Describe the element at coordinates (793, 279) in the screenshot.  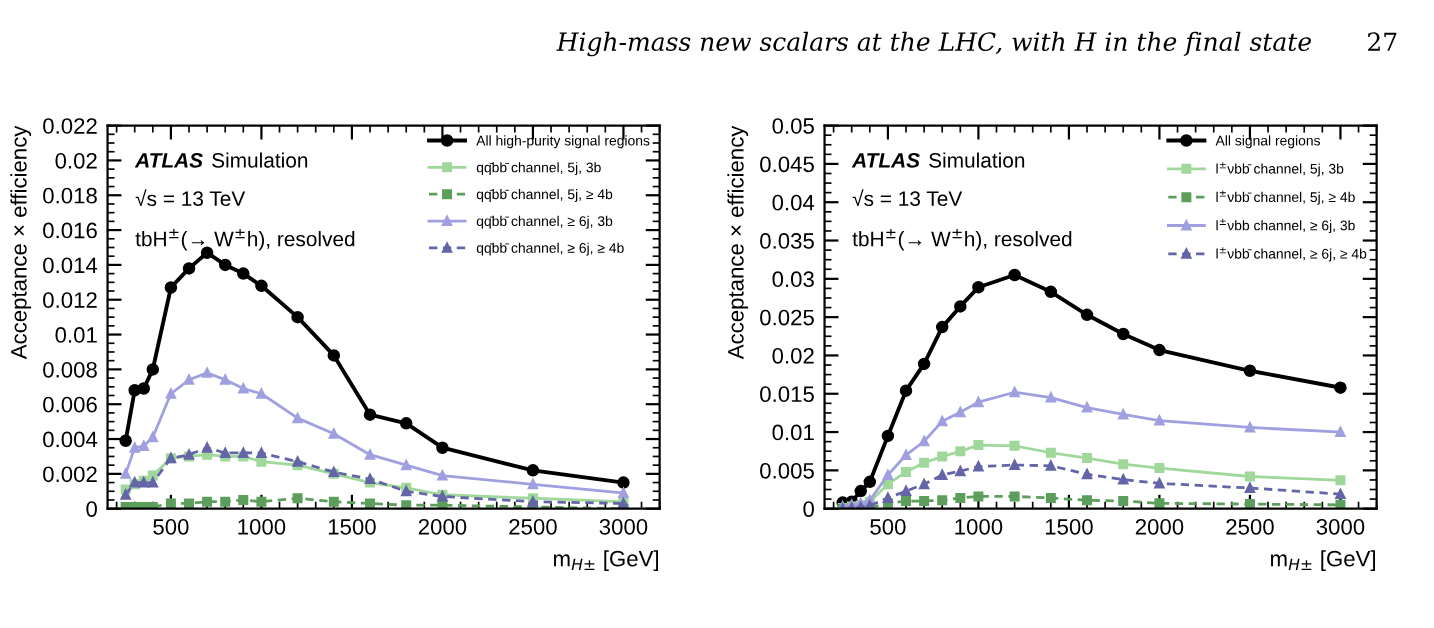
I see `y-tick-label: 0.03` at that location.